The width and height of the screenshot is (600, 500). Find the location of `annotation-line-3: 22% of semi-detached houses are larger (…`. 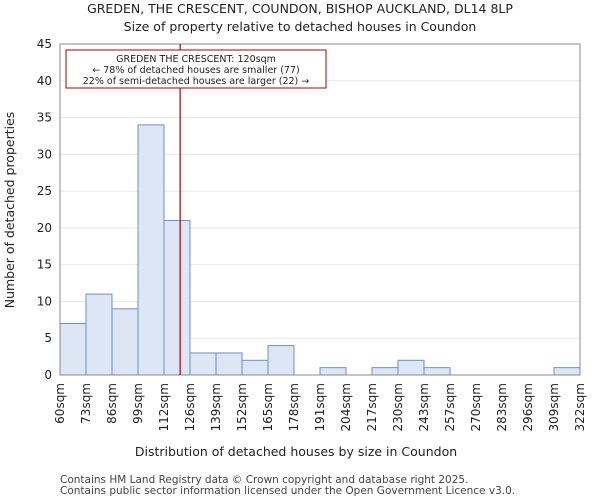

annotation-line-3: 22% of semi-detached houses are larger (… is located at coordinates (196, 81).